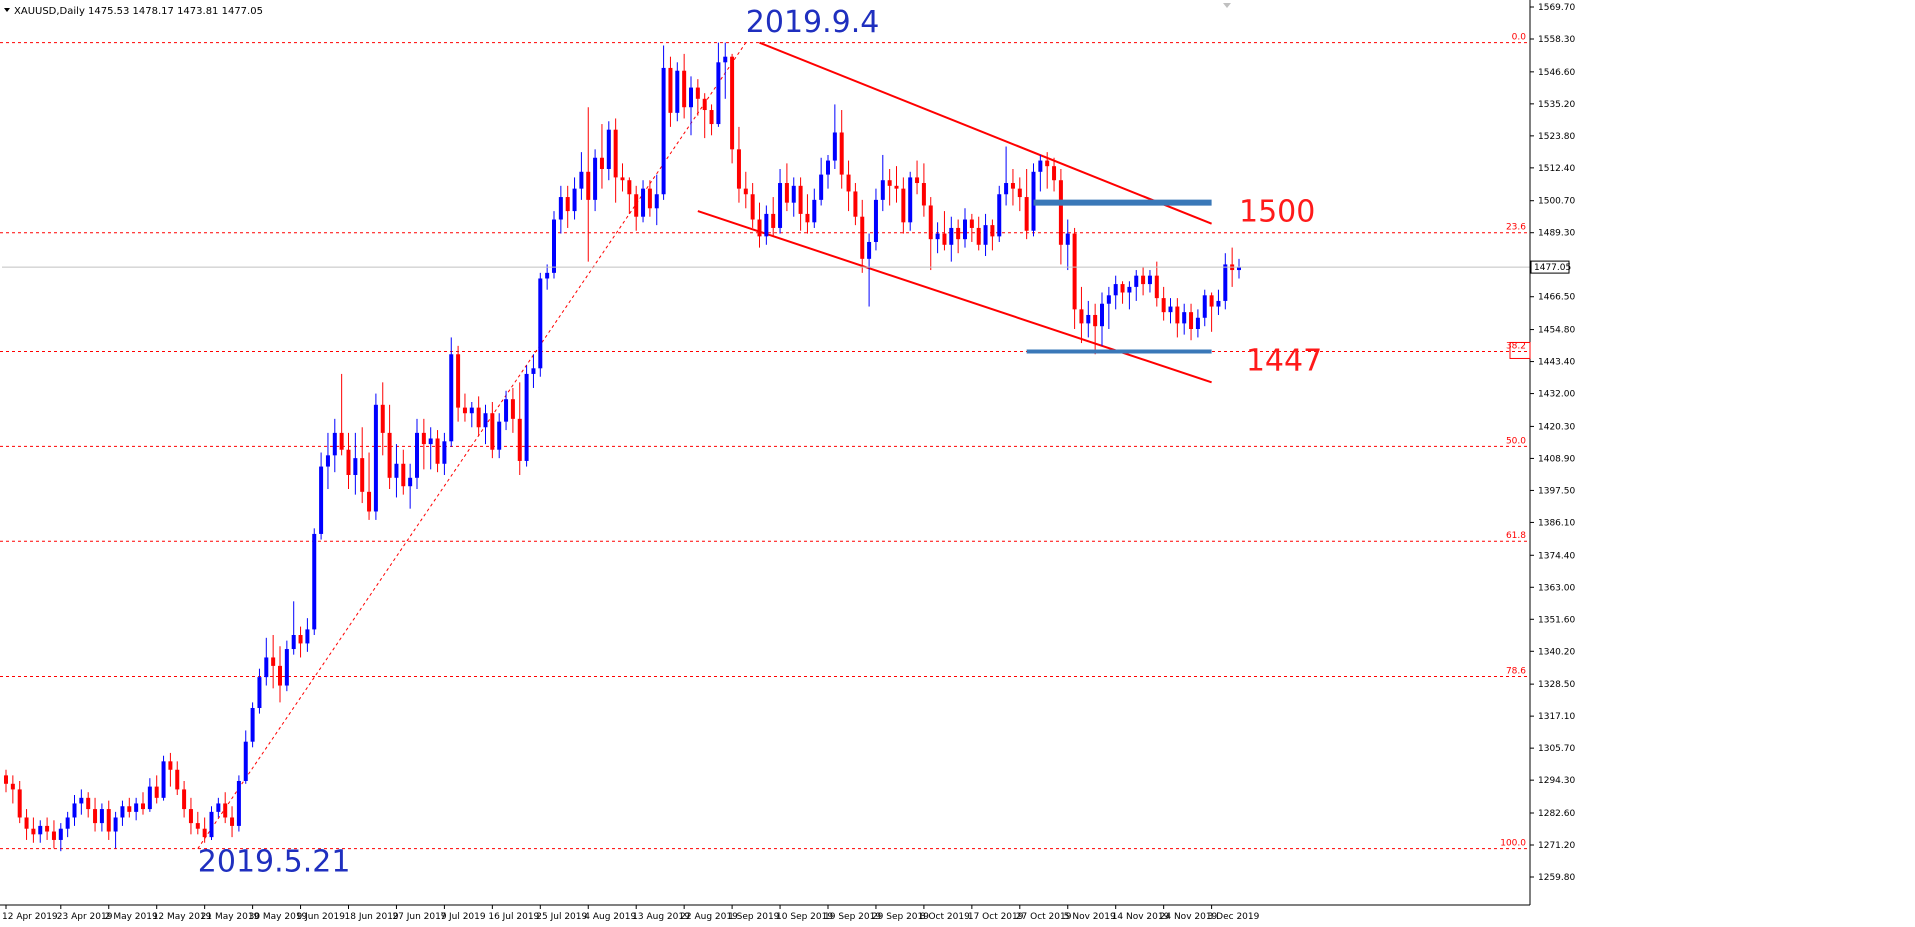  What do you see at coordinates (1556, 846) in the screenshot?
I see `y-tick-label: 1271.20` at bounding box center [1556, 846].